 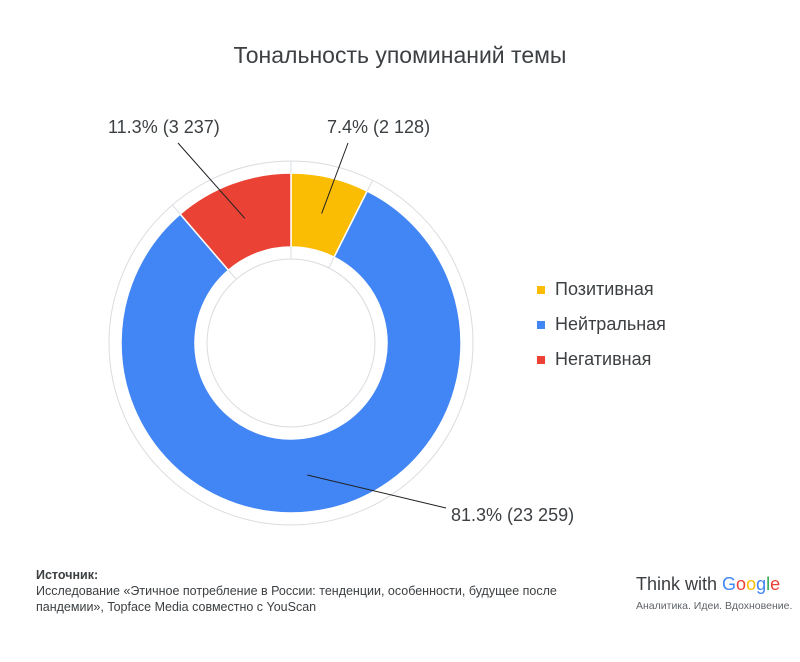 I want to click on legend-item-neutral: Нейтральная, so click(x=601, y=324).